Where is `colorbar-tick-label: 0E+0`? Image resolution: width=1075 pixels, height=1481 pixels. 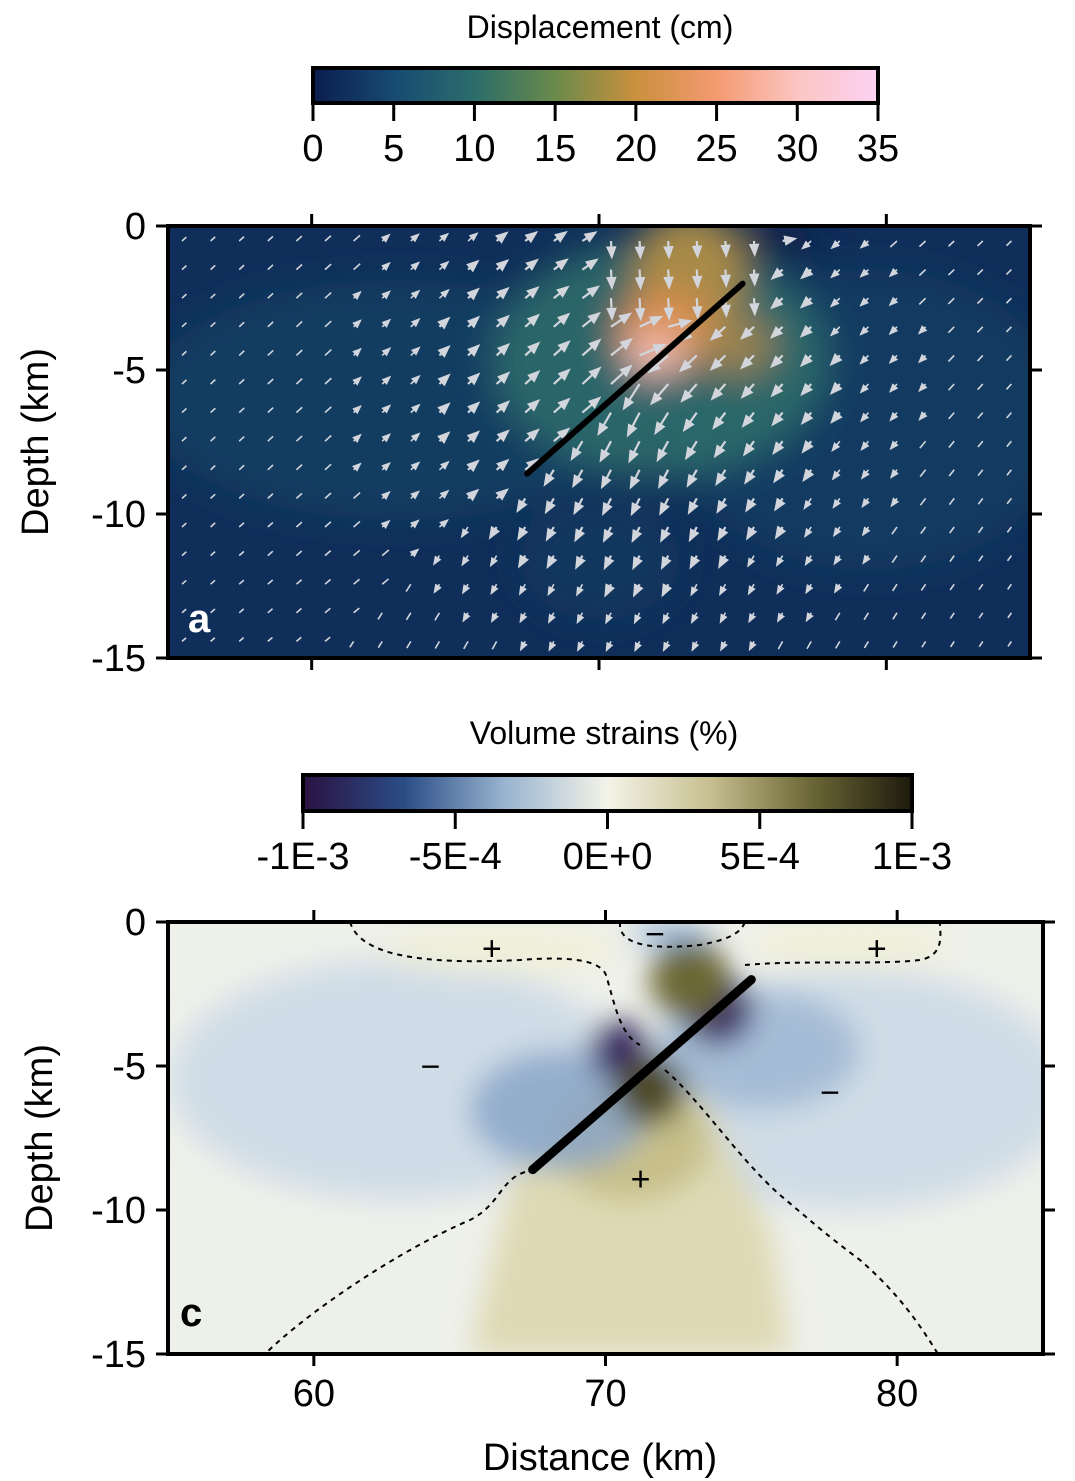 colorbar-tick-label: 0E+0 is located at coordinates (608, 857).